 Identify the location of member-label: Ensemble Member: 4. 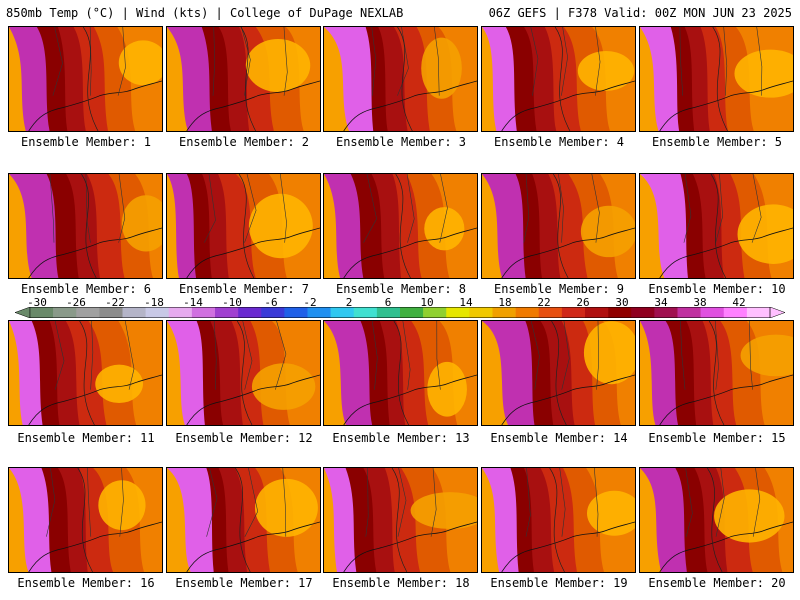
(559, 142).